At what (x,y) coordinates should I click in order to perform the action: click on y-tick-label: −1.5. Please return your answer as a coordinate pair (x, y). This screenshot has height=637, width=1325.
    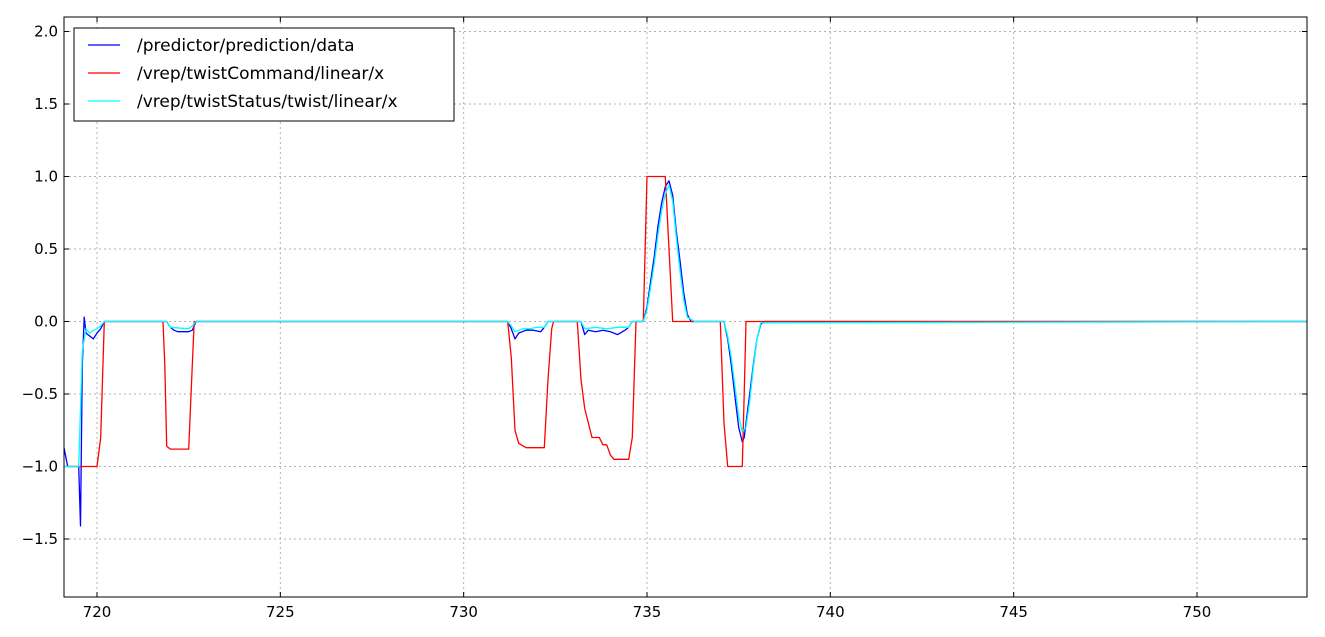
    Looking at the image, I should click on (40, 539).